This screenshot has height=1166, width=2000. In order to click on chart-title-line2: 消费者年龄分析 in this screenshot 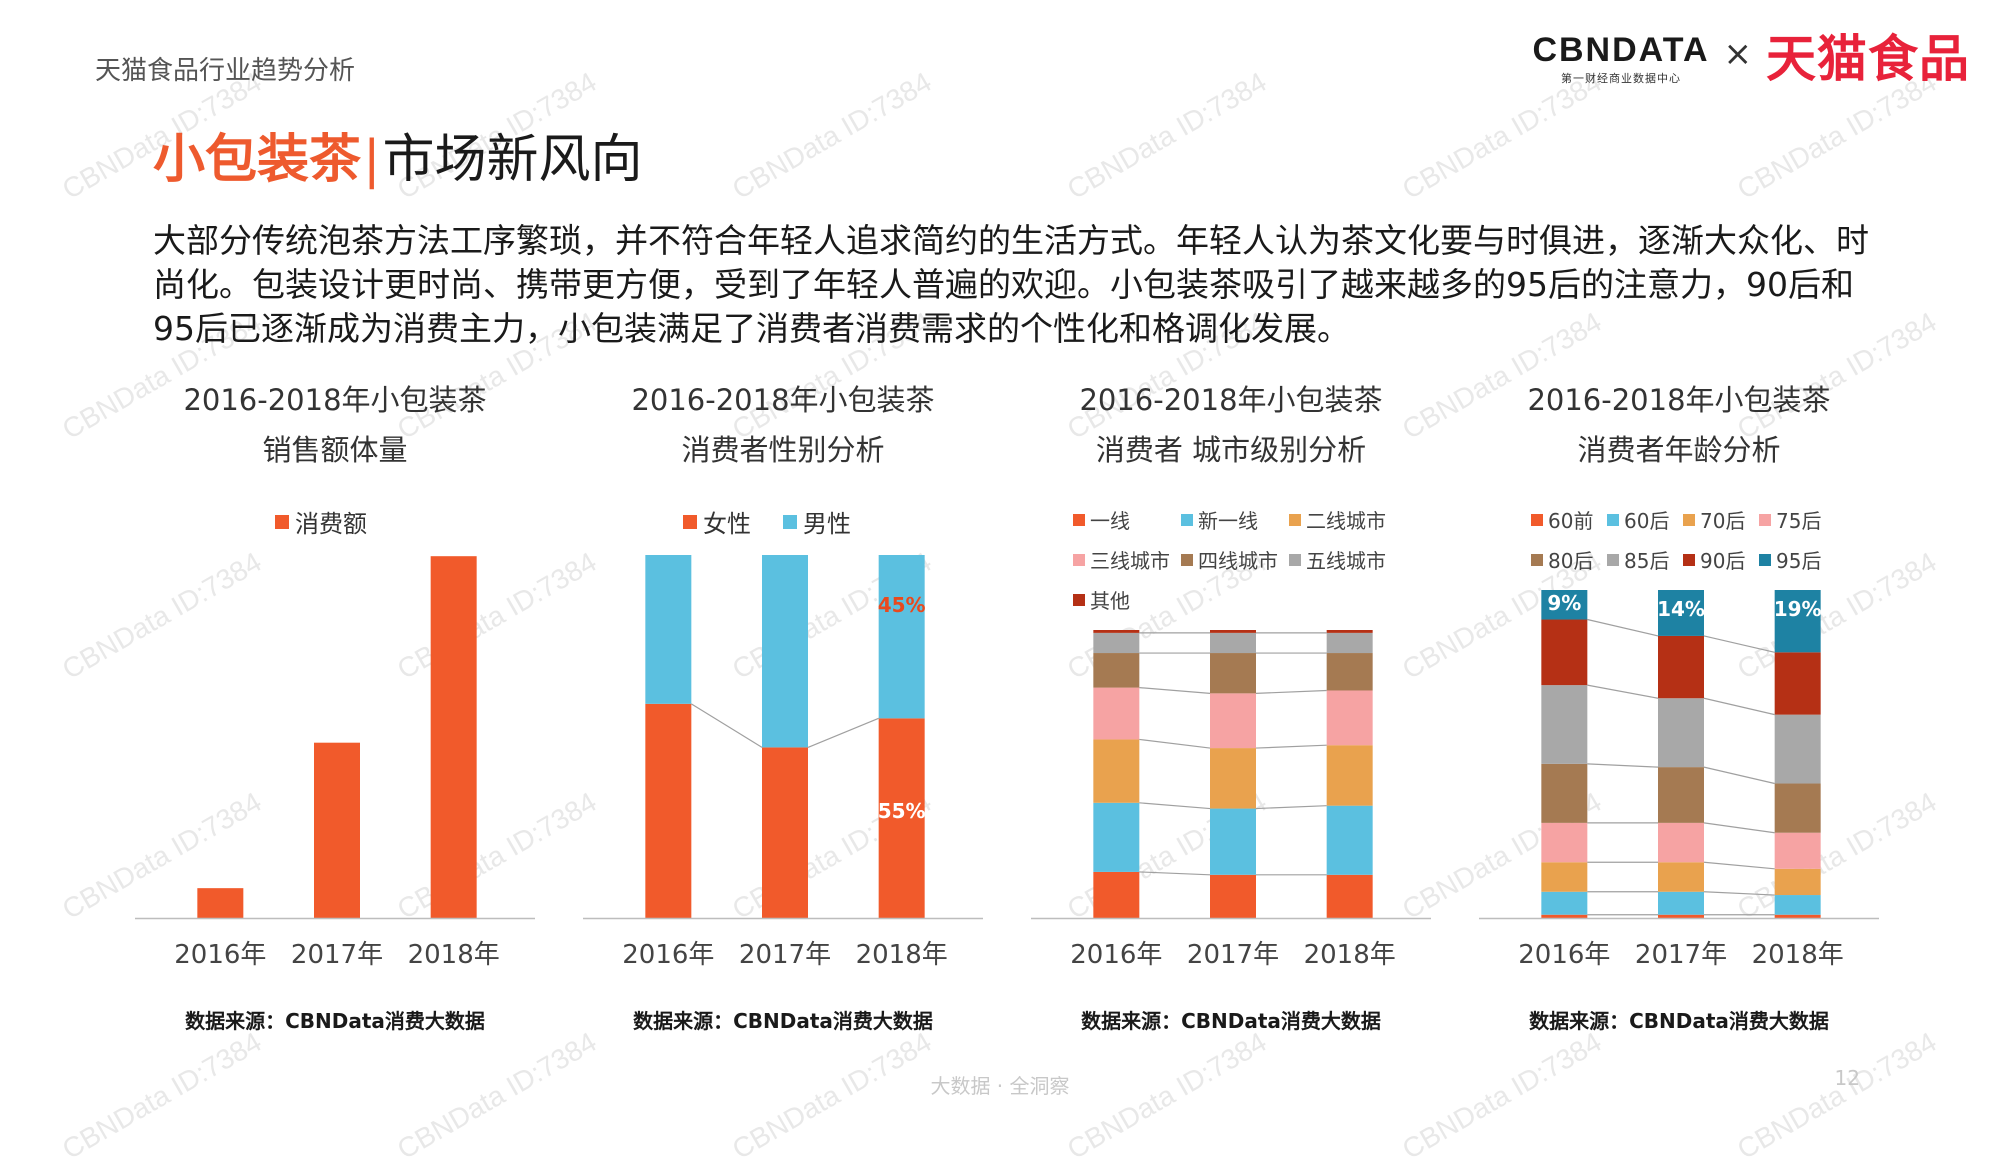, I will do `click(1679, 450)`.